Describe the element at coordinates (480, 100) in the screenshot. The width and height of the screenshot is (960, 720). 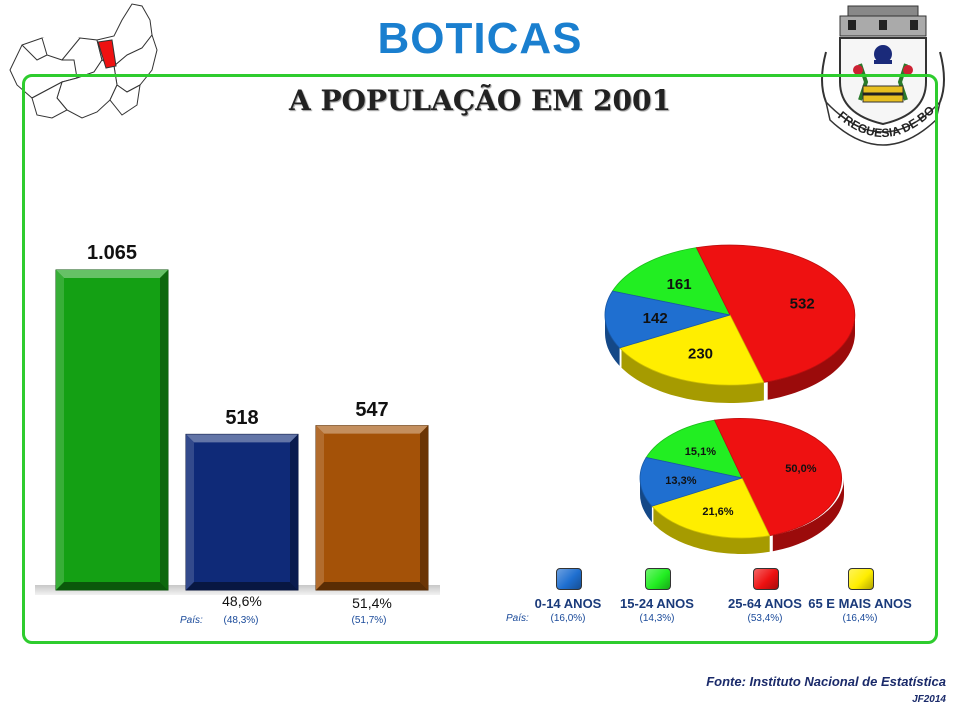
I see `chart-subtitle: A POPULAÇÃO EM 2001` at that location.